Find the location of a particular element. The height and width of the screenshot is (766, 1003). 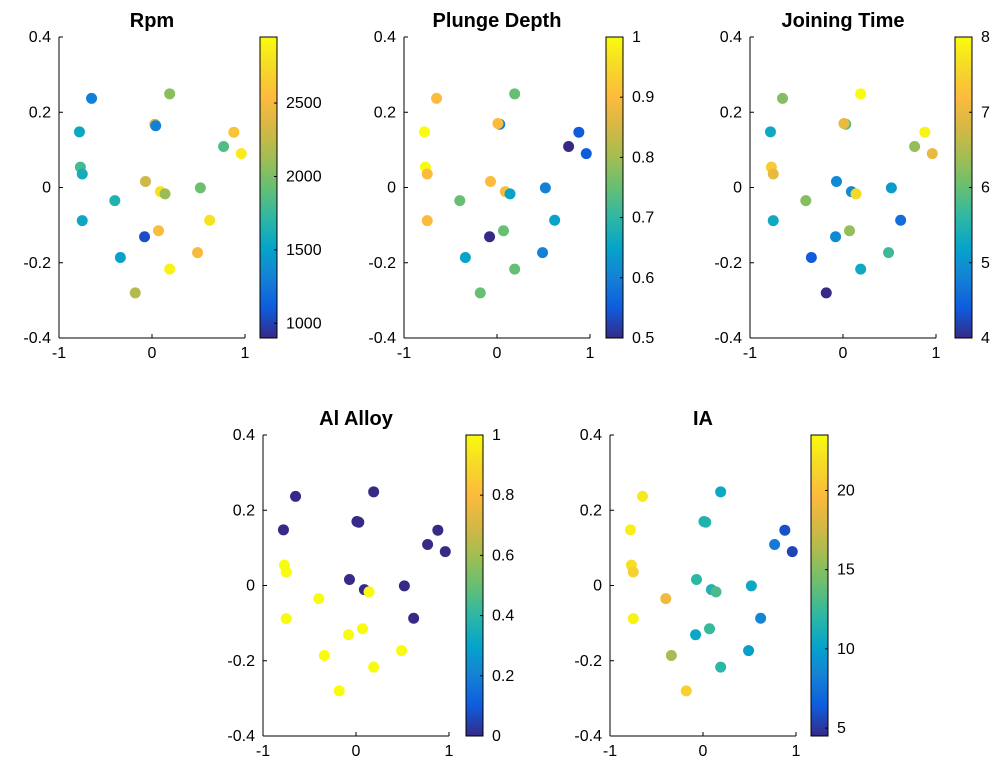

chart-panel-4: IA -1 0 1 -0.4 -0.2 0 0.2 0.4 5 10 15 20 is located at coordinates (714, 584).